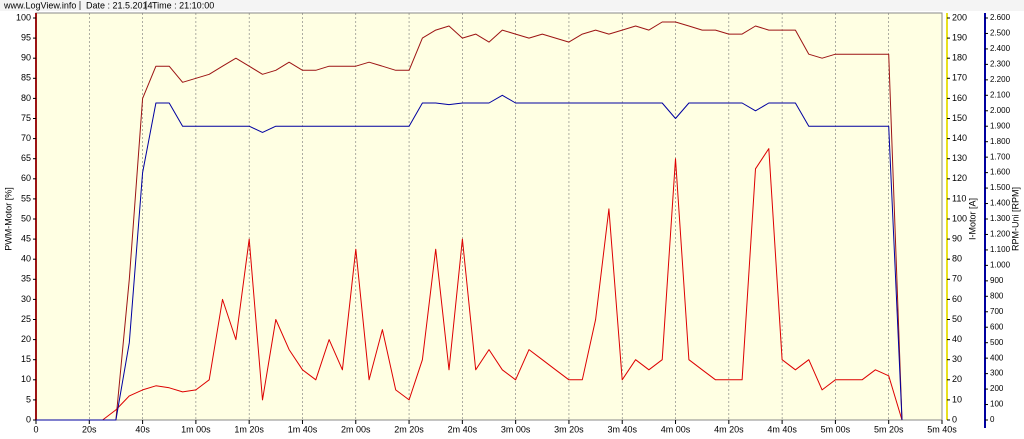 This screenshot has height=439, width=1024. I want to click on y2-tick-label: 90, so click(957, 238).